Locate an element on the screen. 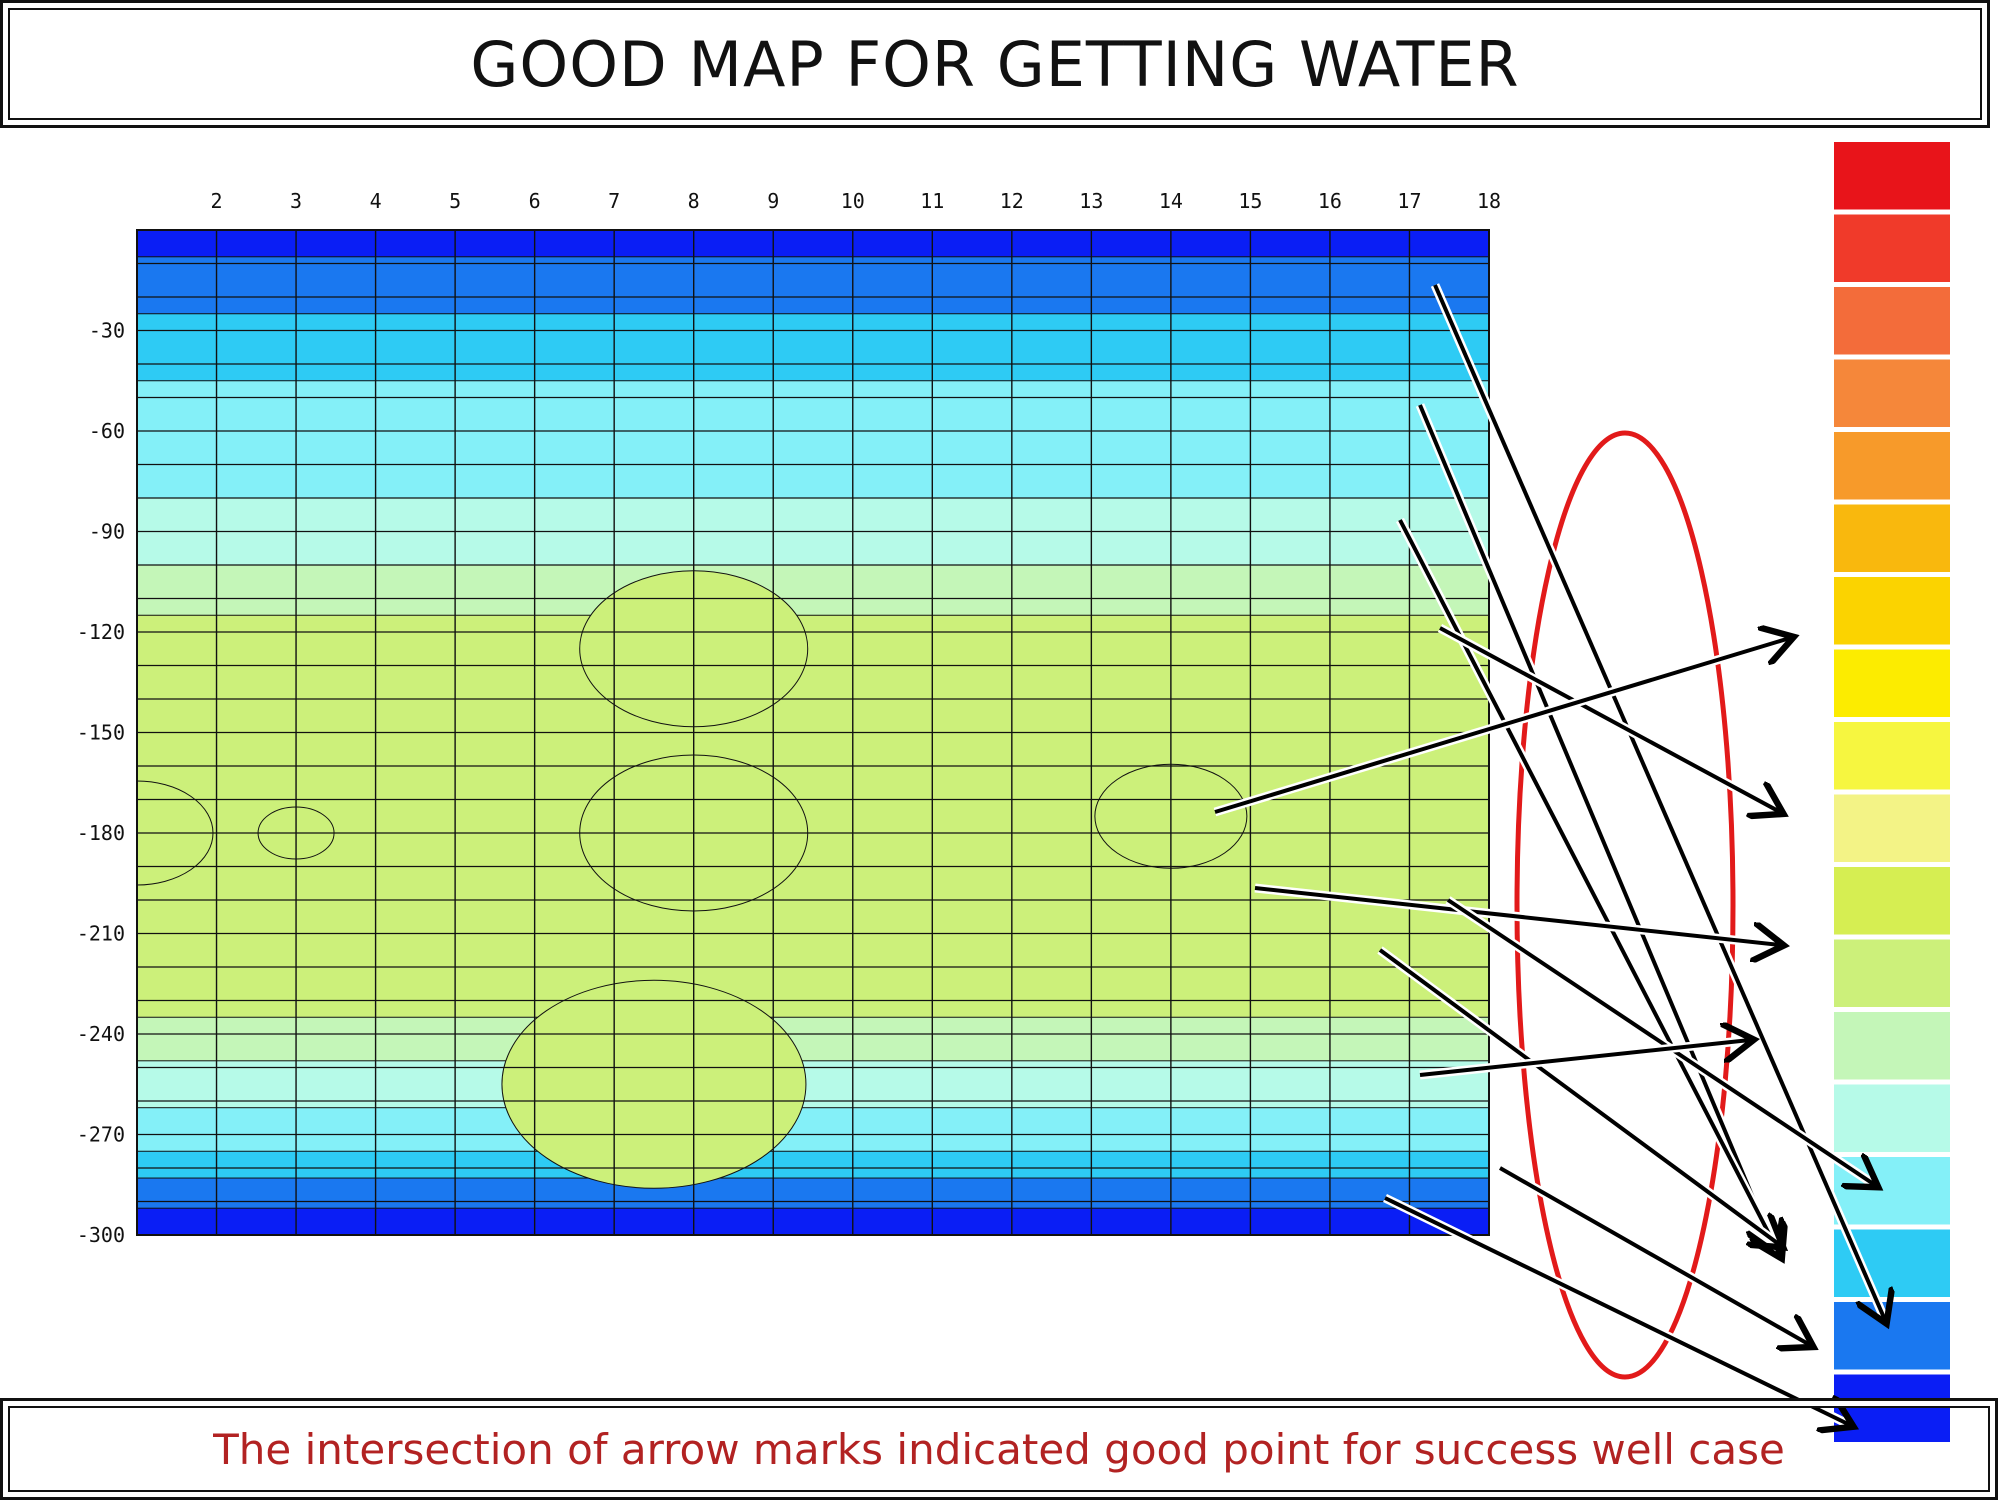 The height and width of the screenshot is (1500, 2000). y-tick-label: -210 is located at coordinates (101, 934).